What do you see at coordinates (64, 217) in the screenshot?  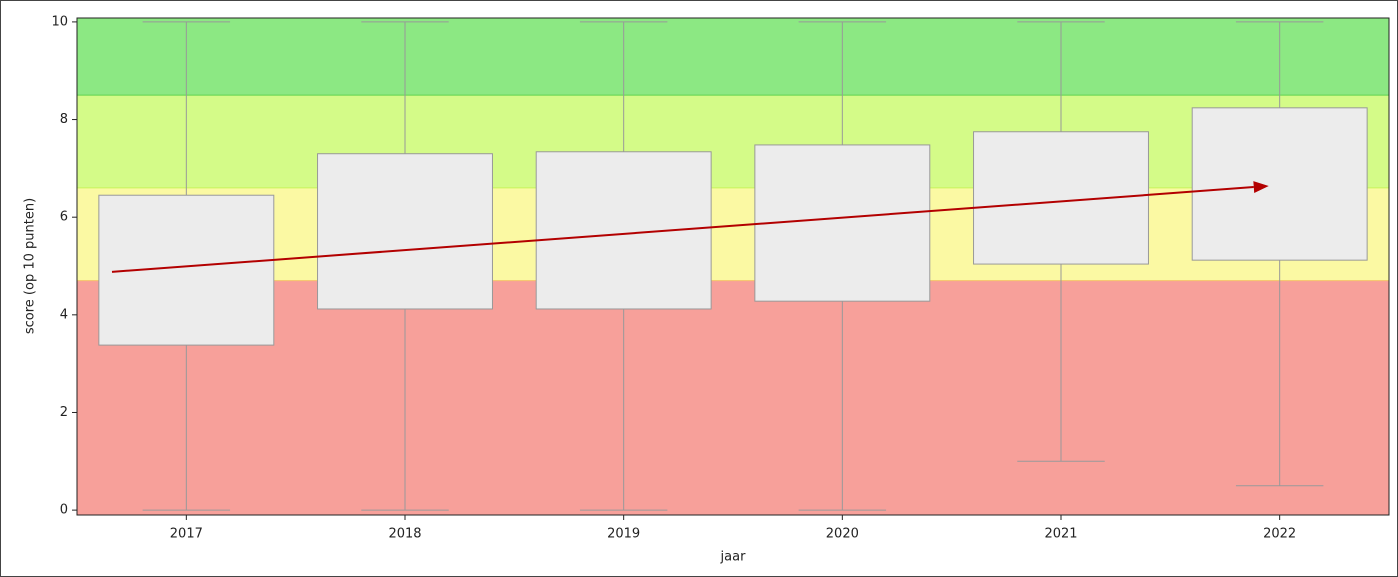 I see `y-tick-label: 6` at bounding box center [64, 217].